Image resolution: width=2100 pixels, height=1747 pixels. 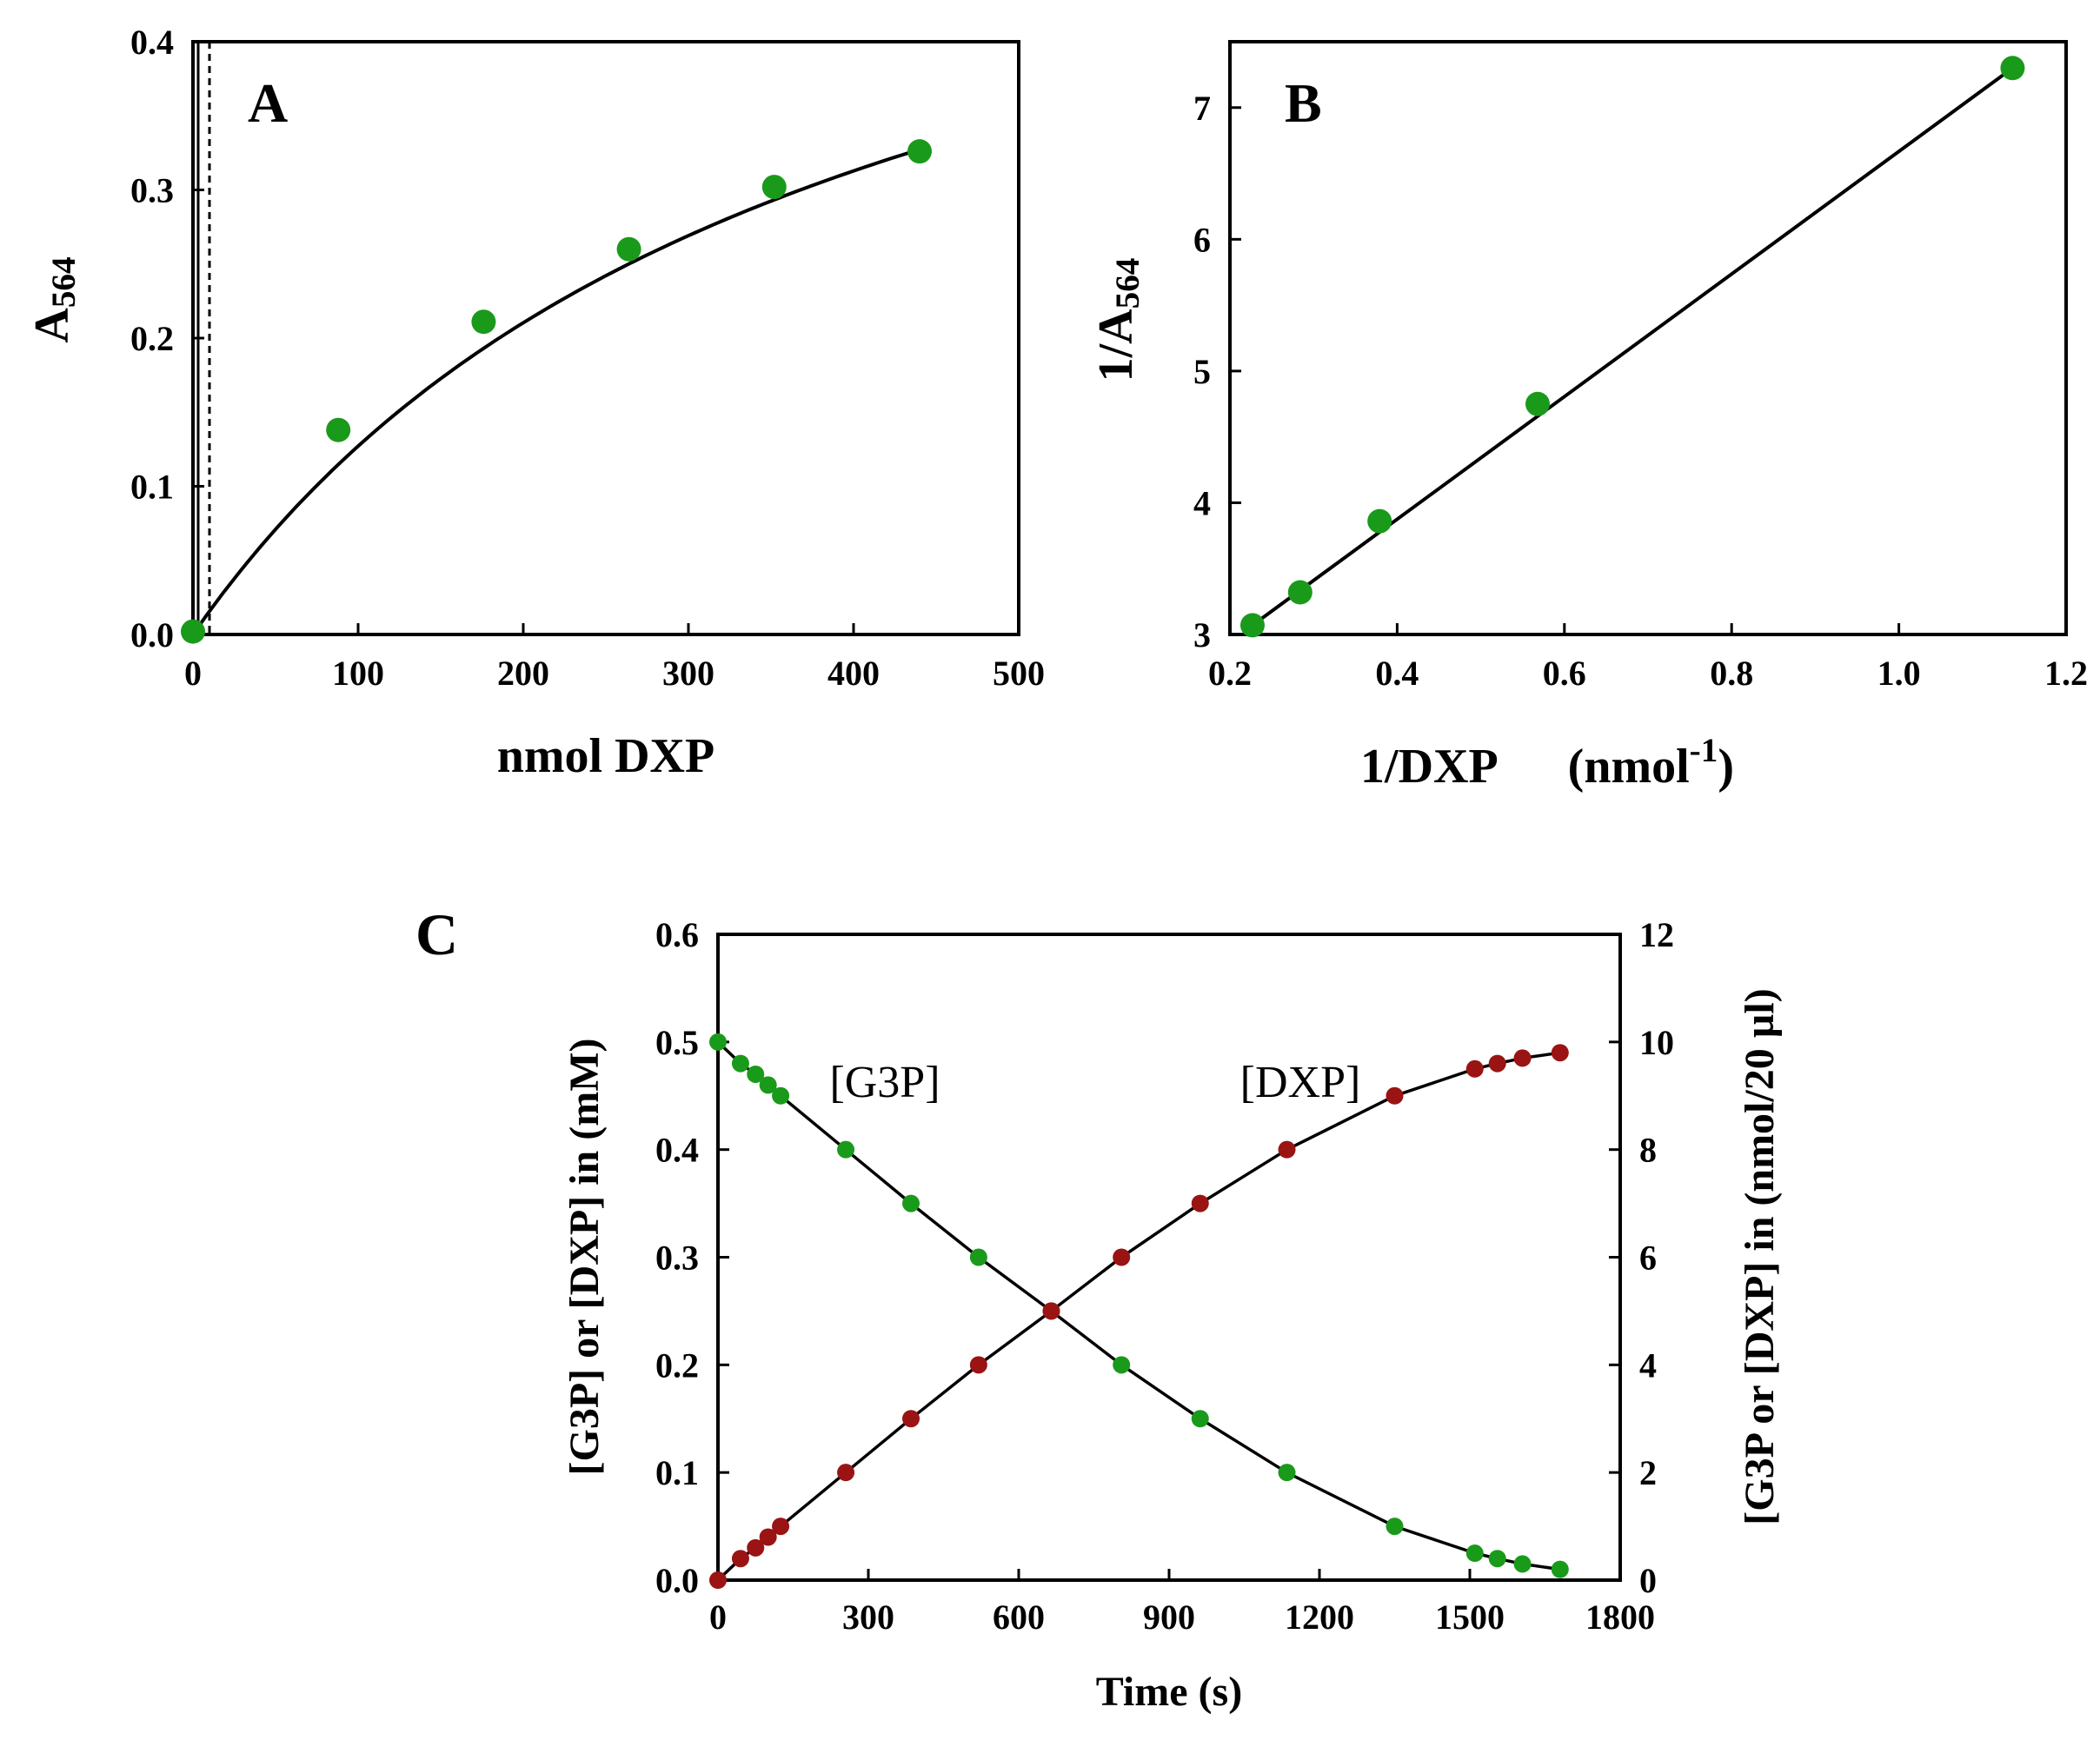 What do you see at coordinates (152, 338) in the screenshot?
I see `panel-a-y-tick-labels: 0.0 0.1 0.2 0.3 0.4` at bounding box center [152, 338].